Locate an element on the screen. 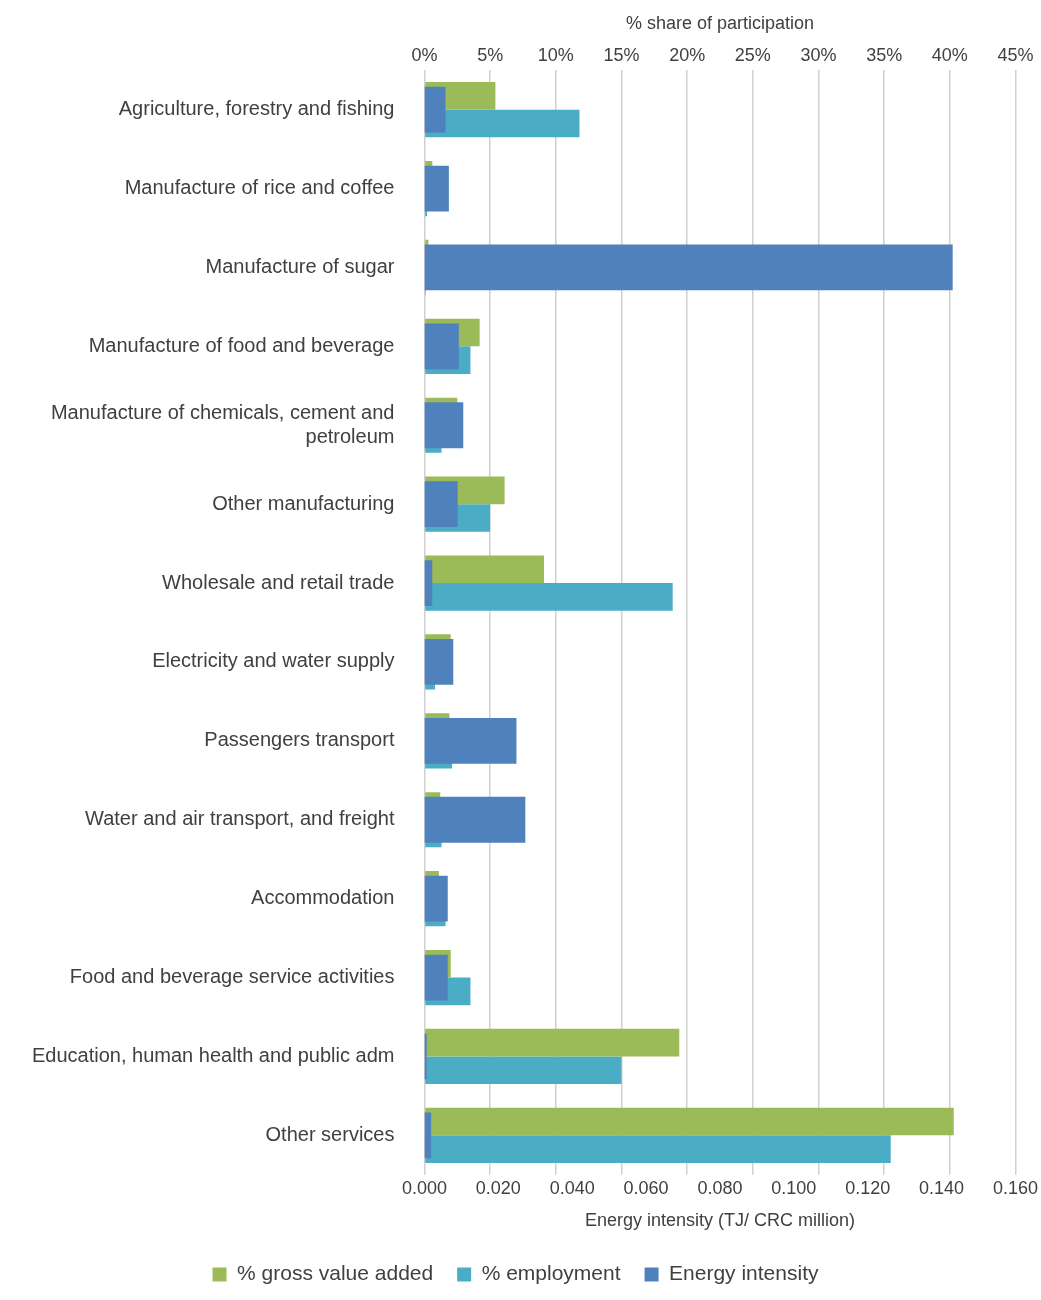 The height and width of the screenshot is (1300, 1041). y-tick-label: Accommodation is located at coordinates (323, 897).